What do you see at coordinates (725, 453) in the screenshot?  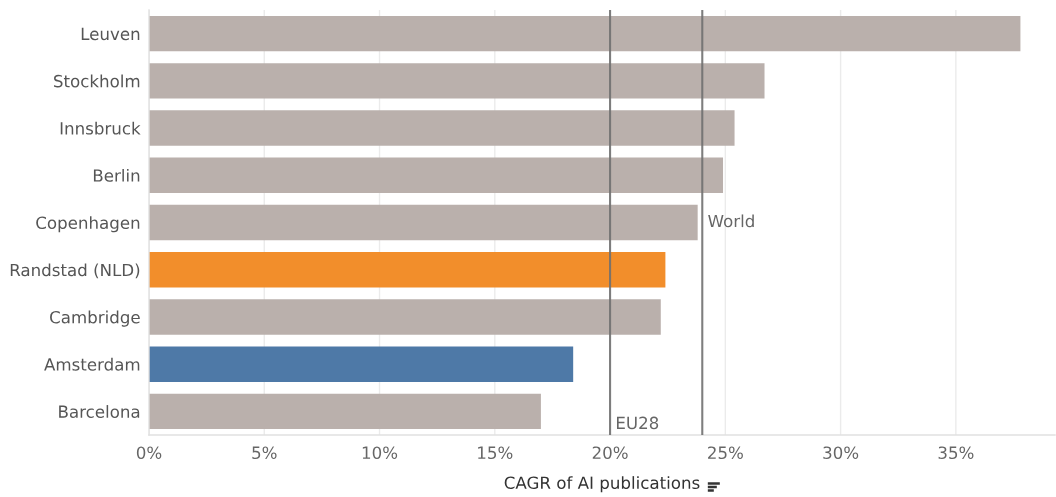 I see `x-tick-label: 25%` at bounding box center [725, 453].